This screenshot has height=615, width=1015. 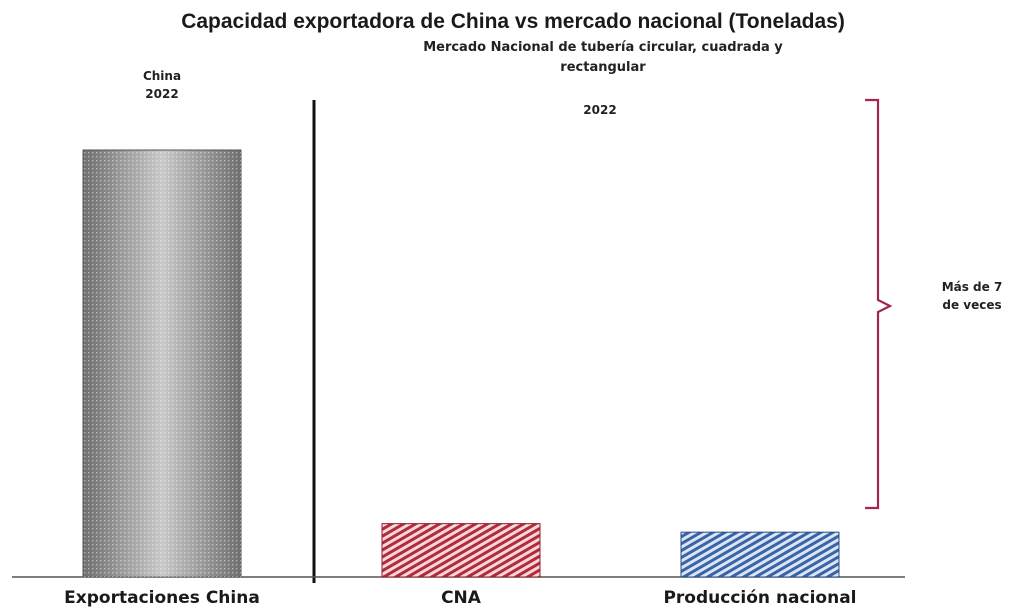 I want to click on category-label-cna: CNA, so click(x=461, y=598).